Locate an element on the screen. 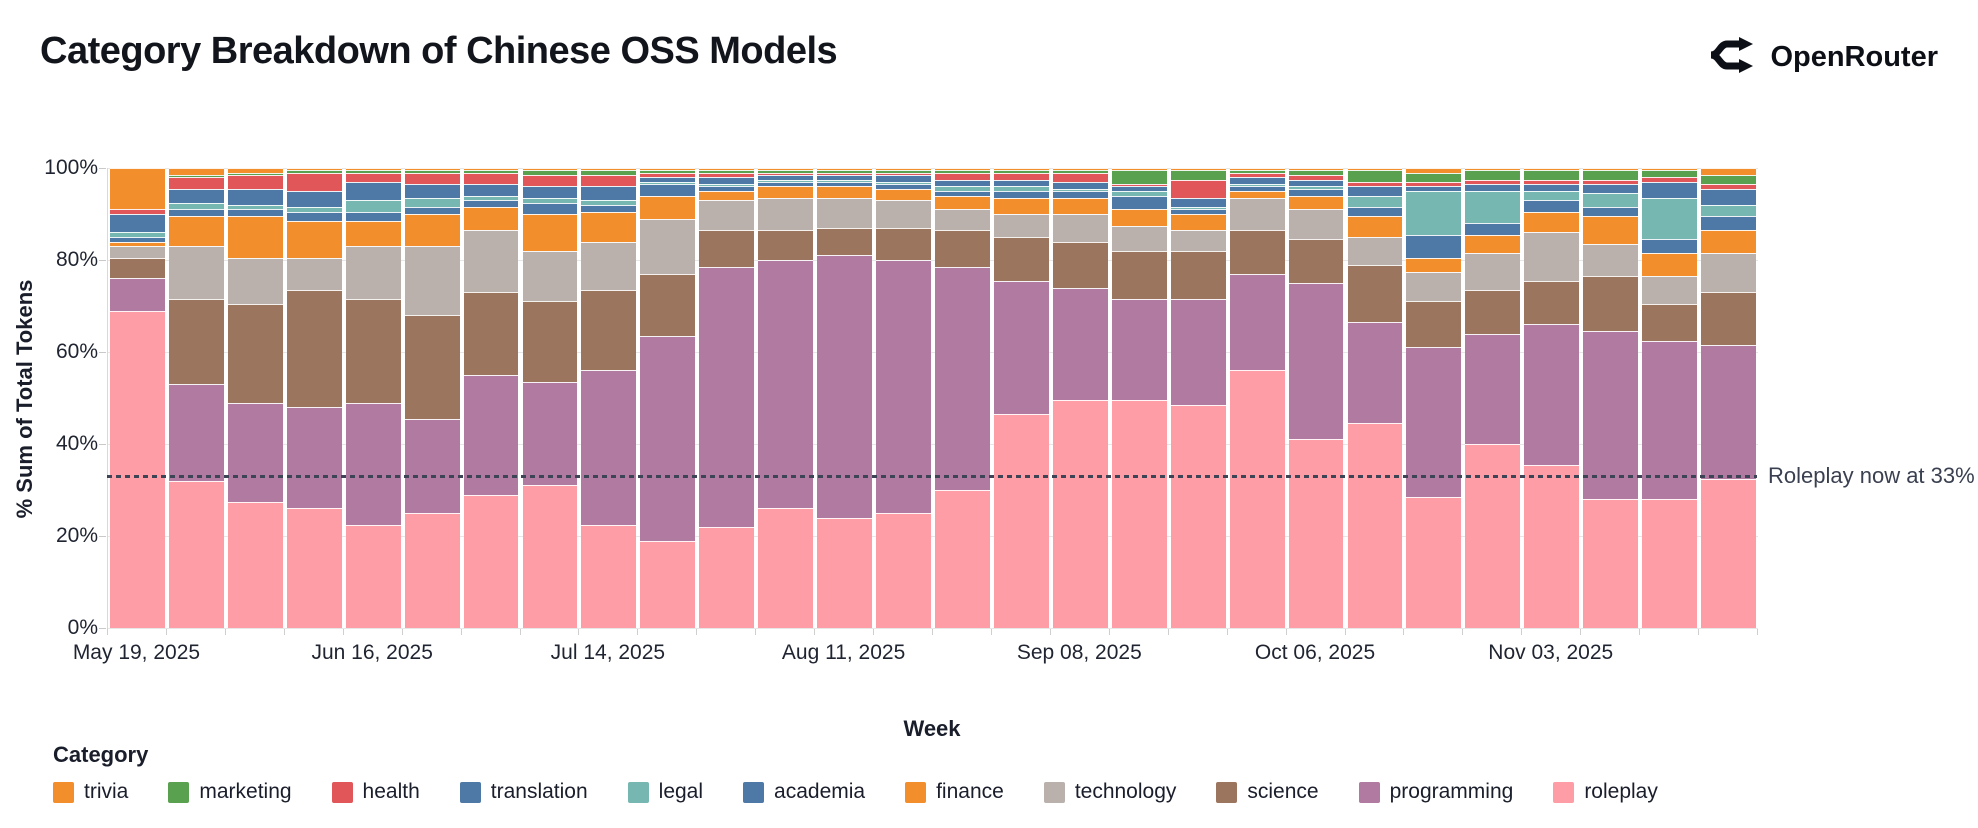  y-axis-title: % Sum of Total Tokens is located at coordinates (24, 399).